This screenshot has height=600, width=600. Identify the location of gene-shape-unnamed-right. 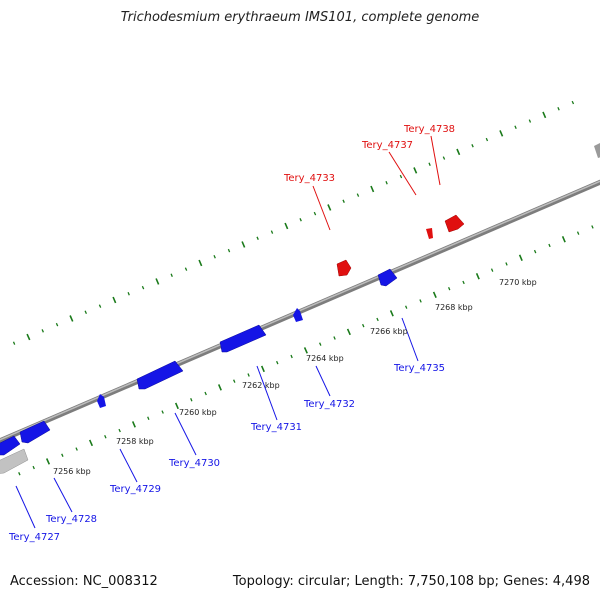
(597, 150).